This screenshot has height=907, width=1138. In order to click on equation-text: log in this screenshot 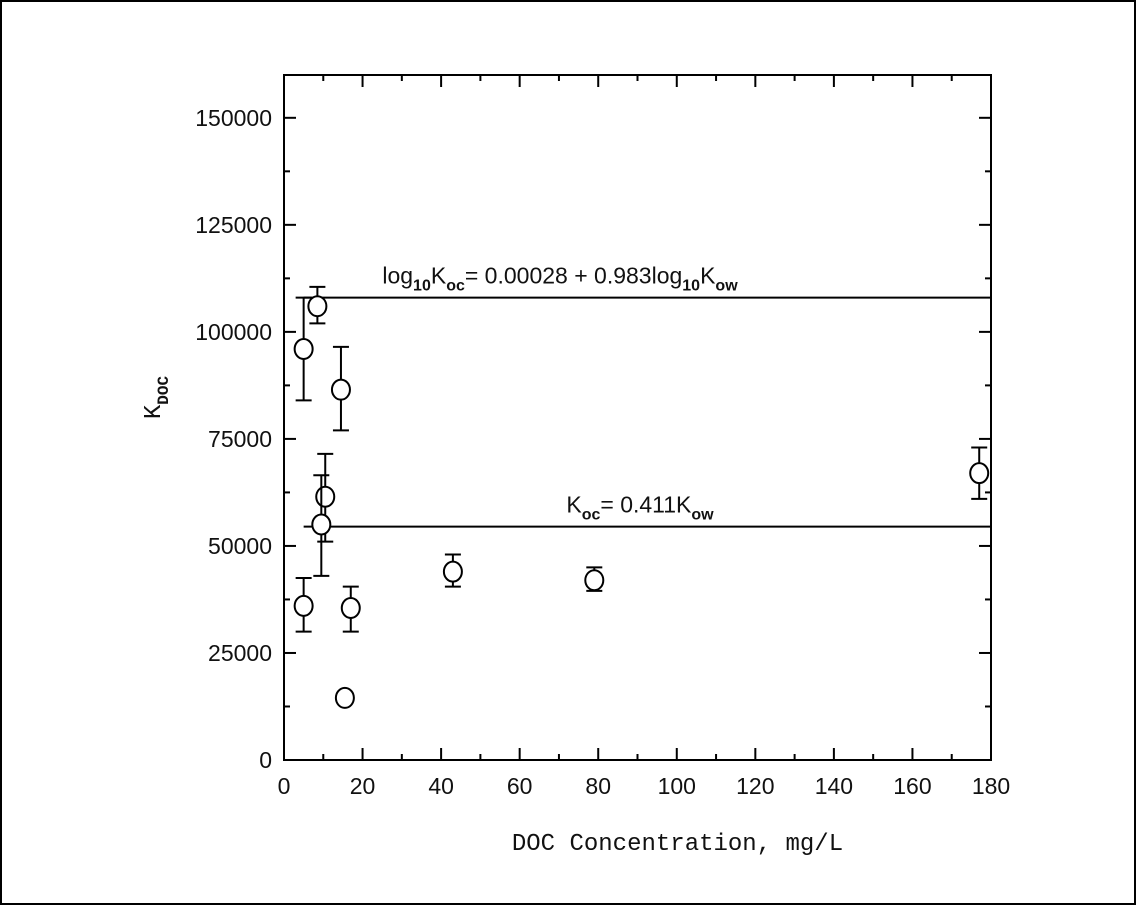, I will do `click(397, 276)`.